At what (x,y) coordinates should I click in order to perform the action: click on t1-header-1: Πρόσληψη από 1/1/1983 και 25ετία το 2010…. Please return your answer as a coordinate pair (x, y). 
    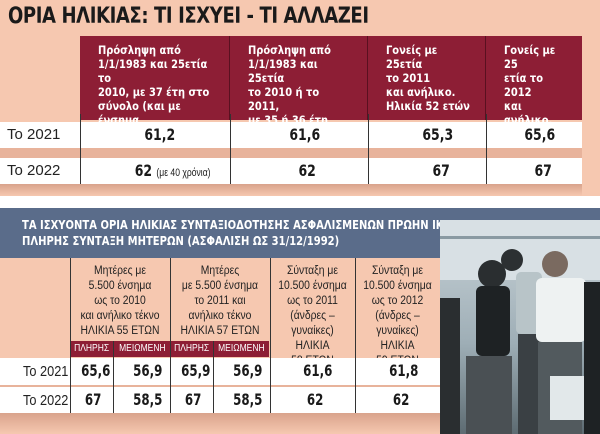
    Looking at the image, I should click on (155, 88).